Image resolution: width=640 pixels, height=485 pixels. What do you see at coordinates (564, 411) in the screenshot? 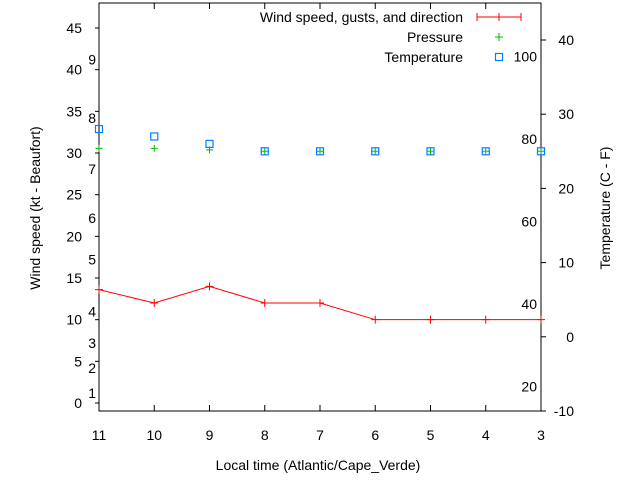
I see `y2-tick-label: -10` at bounding box center [564, 411].